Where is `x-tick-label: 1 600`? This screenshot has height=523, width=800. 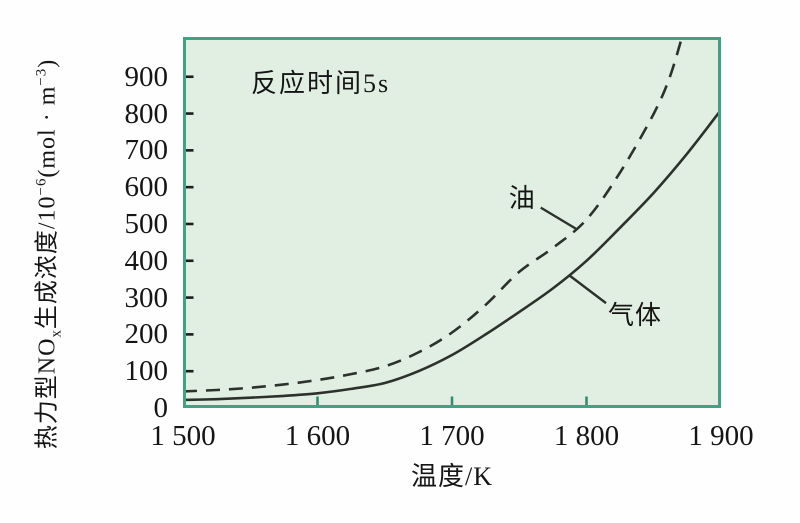 x-tick-label: 1 600 is located at coordinates (317, 436).